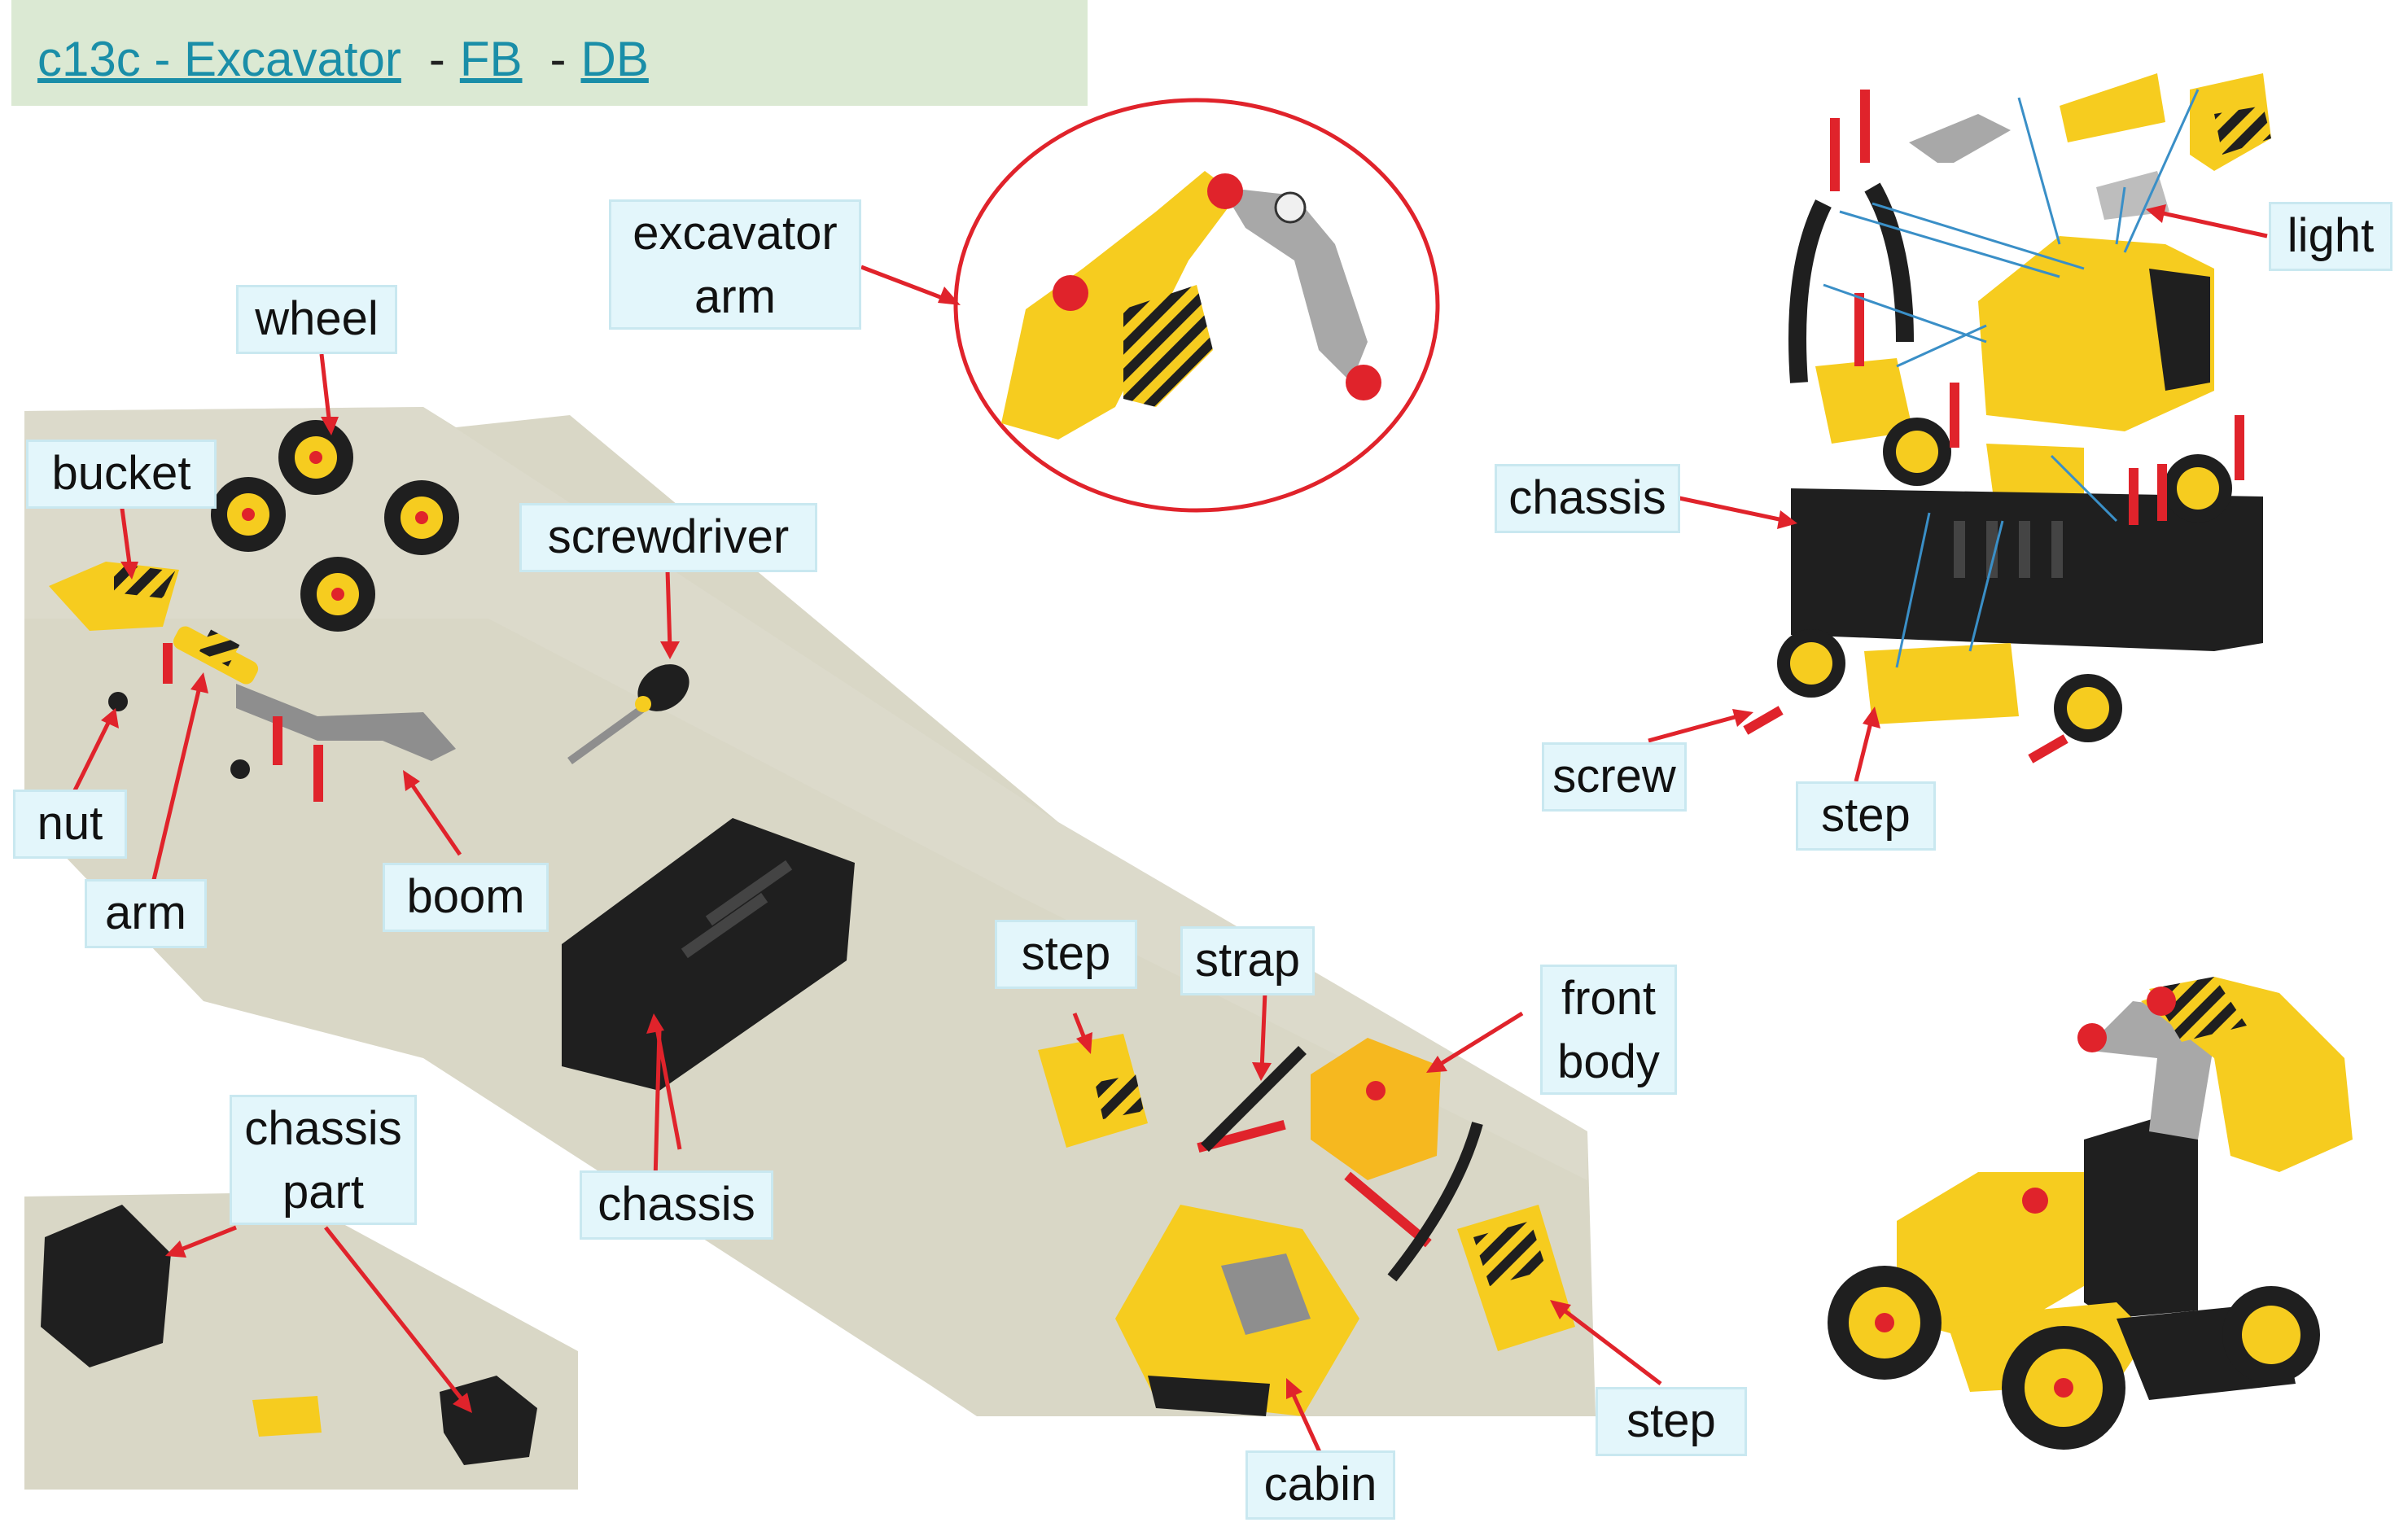  What do you see at coordinates (1247, 960) in the screenshot?
I see `label-strap: strap` at bounding box center [1247, 960].